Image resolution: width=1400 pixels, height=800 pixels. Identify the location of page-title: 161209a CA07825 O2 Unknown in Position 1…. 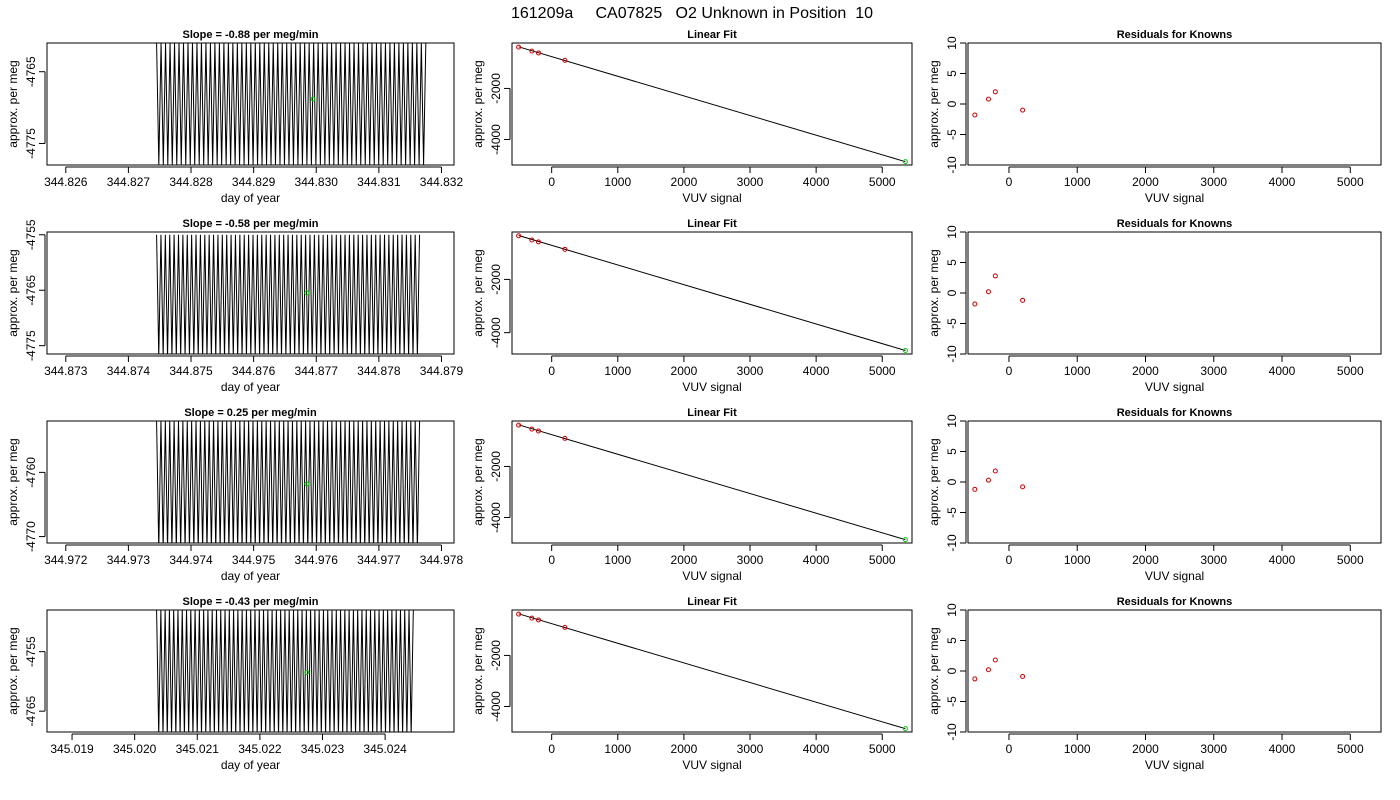
(692, 13).